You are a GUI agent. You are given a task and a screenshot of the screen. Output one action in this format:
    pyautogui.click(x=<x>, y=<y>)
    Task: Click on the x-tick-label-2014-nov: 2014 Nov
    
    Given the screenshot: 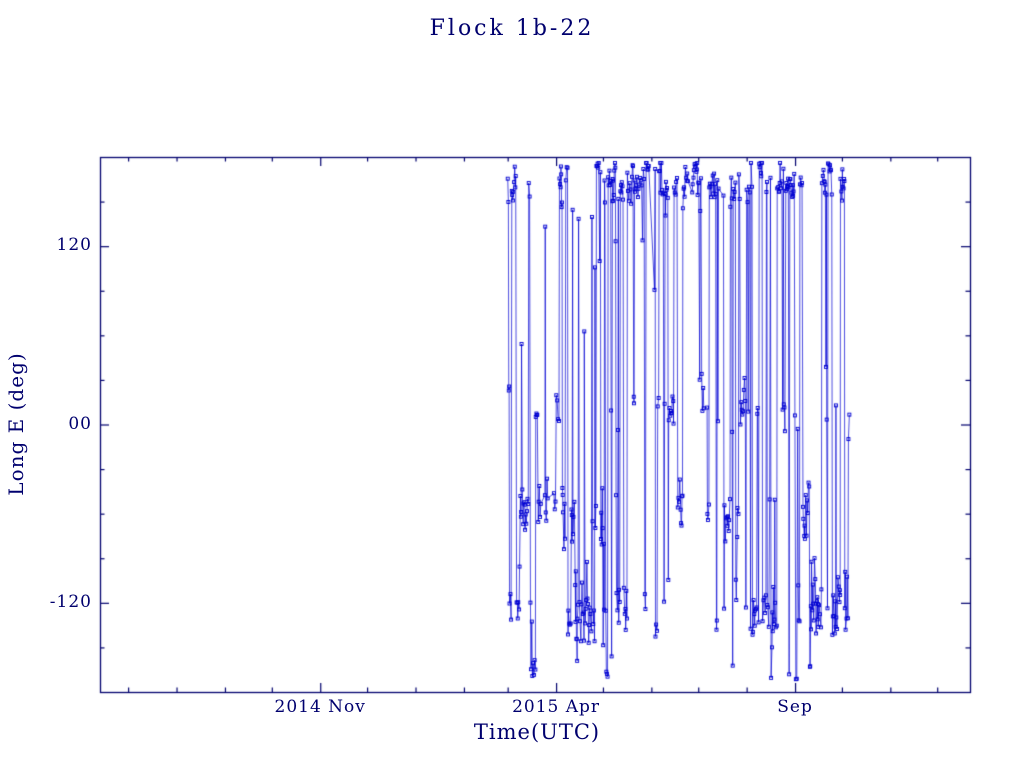 What is the action you would take?
    pyautogui.click(x=320, y=707)
    